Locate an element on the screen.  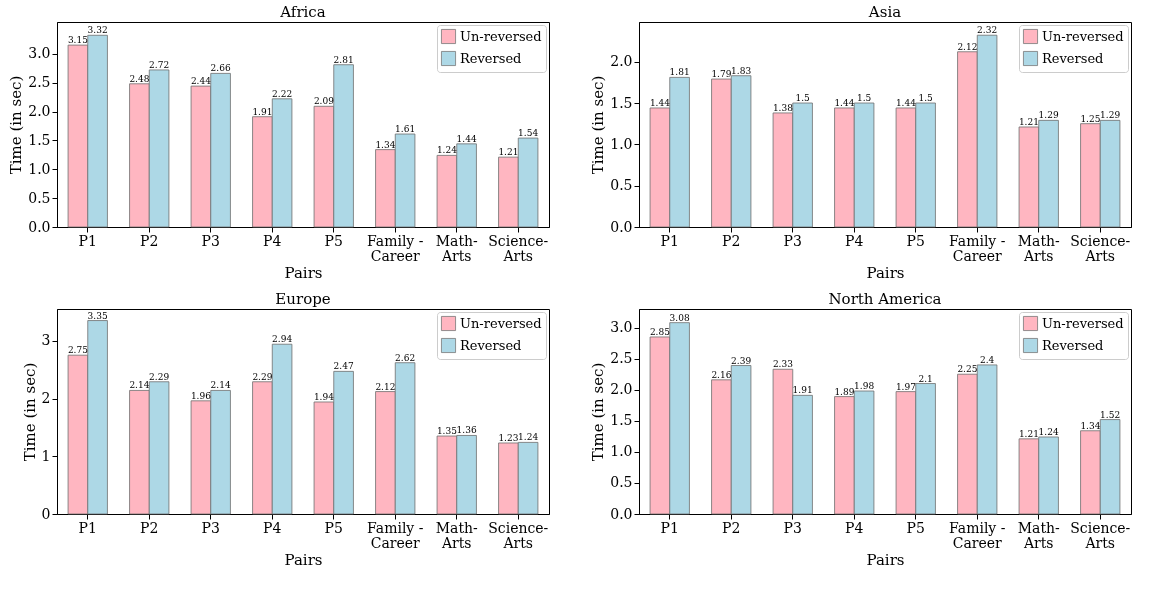
data-label: 2.4 is located at coordinates (987, 359).